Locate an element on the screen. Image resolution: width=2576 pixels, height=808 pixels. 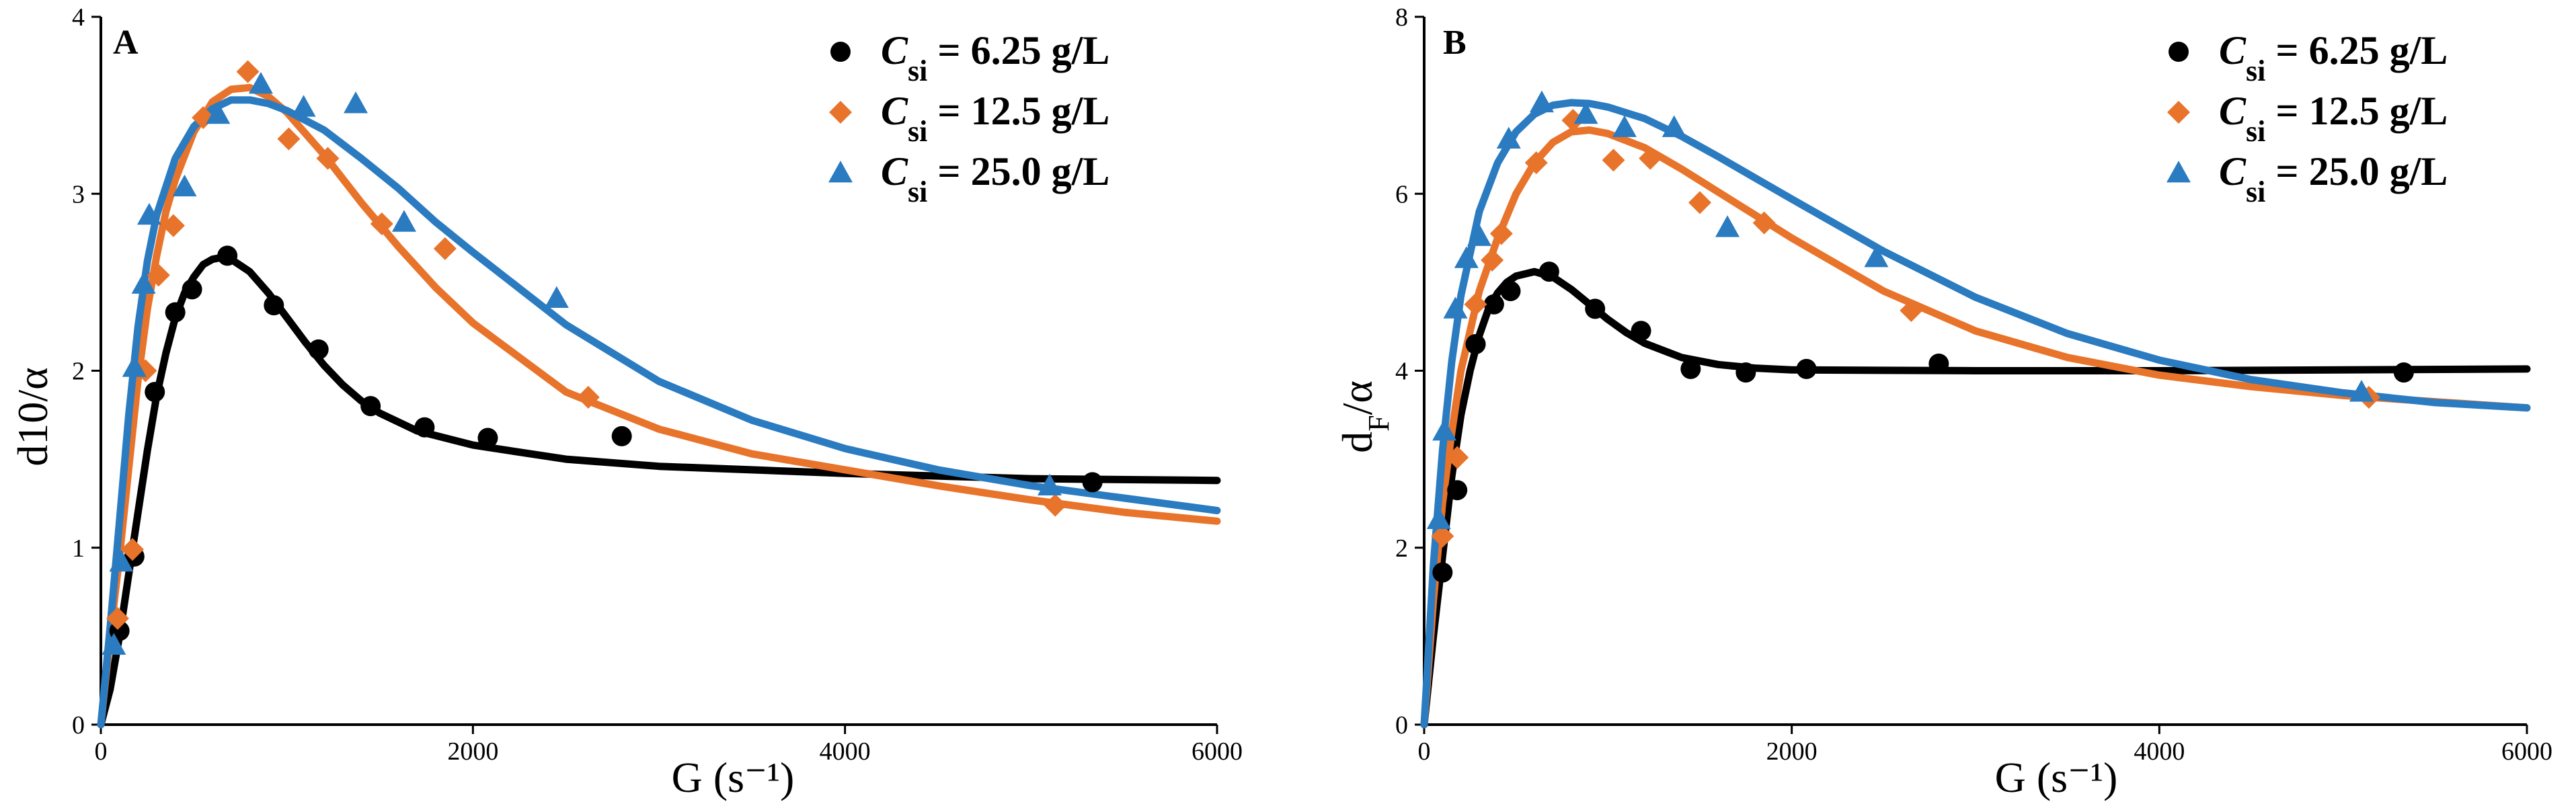
y-tick-label: 6 is located at coordinates (1402, 194).